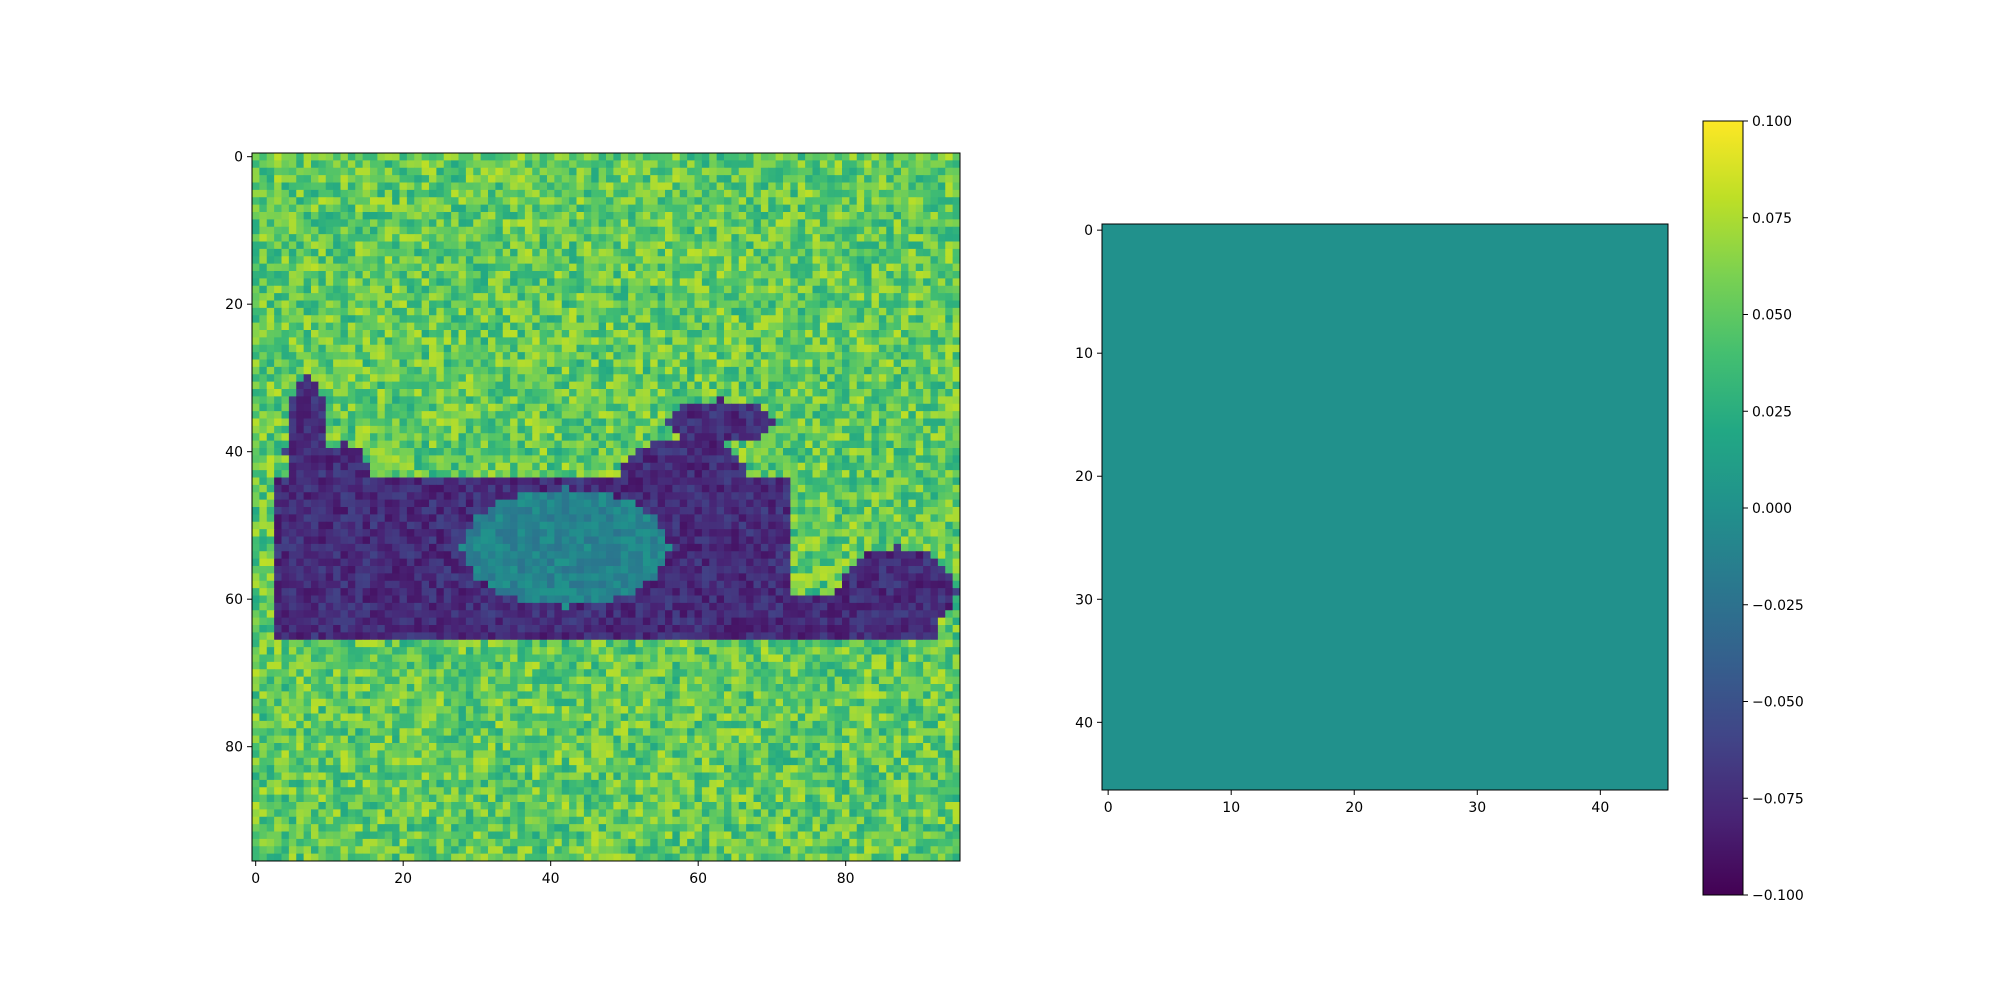  What do you see at coordinates (1772, 122) in the screenshot?
I see `colorbar-tick-label: 0.100` at bounding box center [1772, 122].